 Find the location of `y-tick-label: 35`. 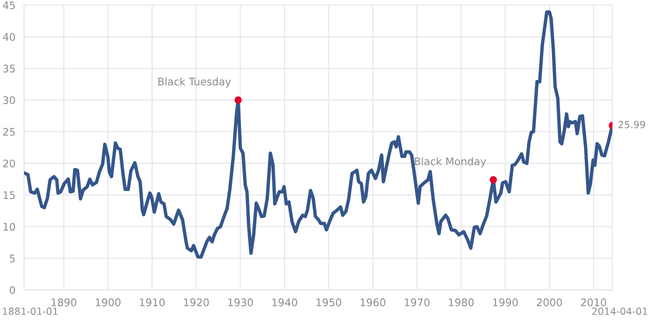

y-tick-label: 35 is located at coordinates (9, 68).